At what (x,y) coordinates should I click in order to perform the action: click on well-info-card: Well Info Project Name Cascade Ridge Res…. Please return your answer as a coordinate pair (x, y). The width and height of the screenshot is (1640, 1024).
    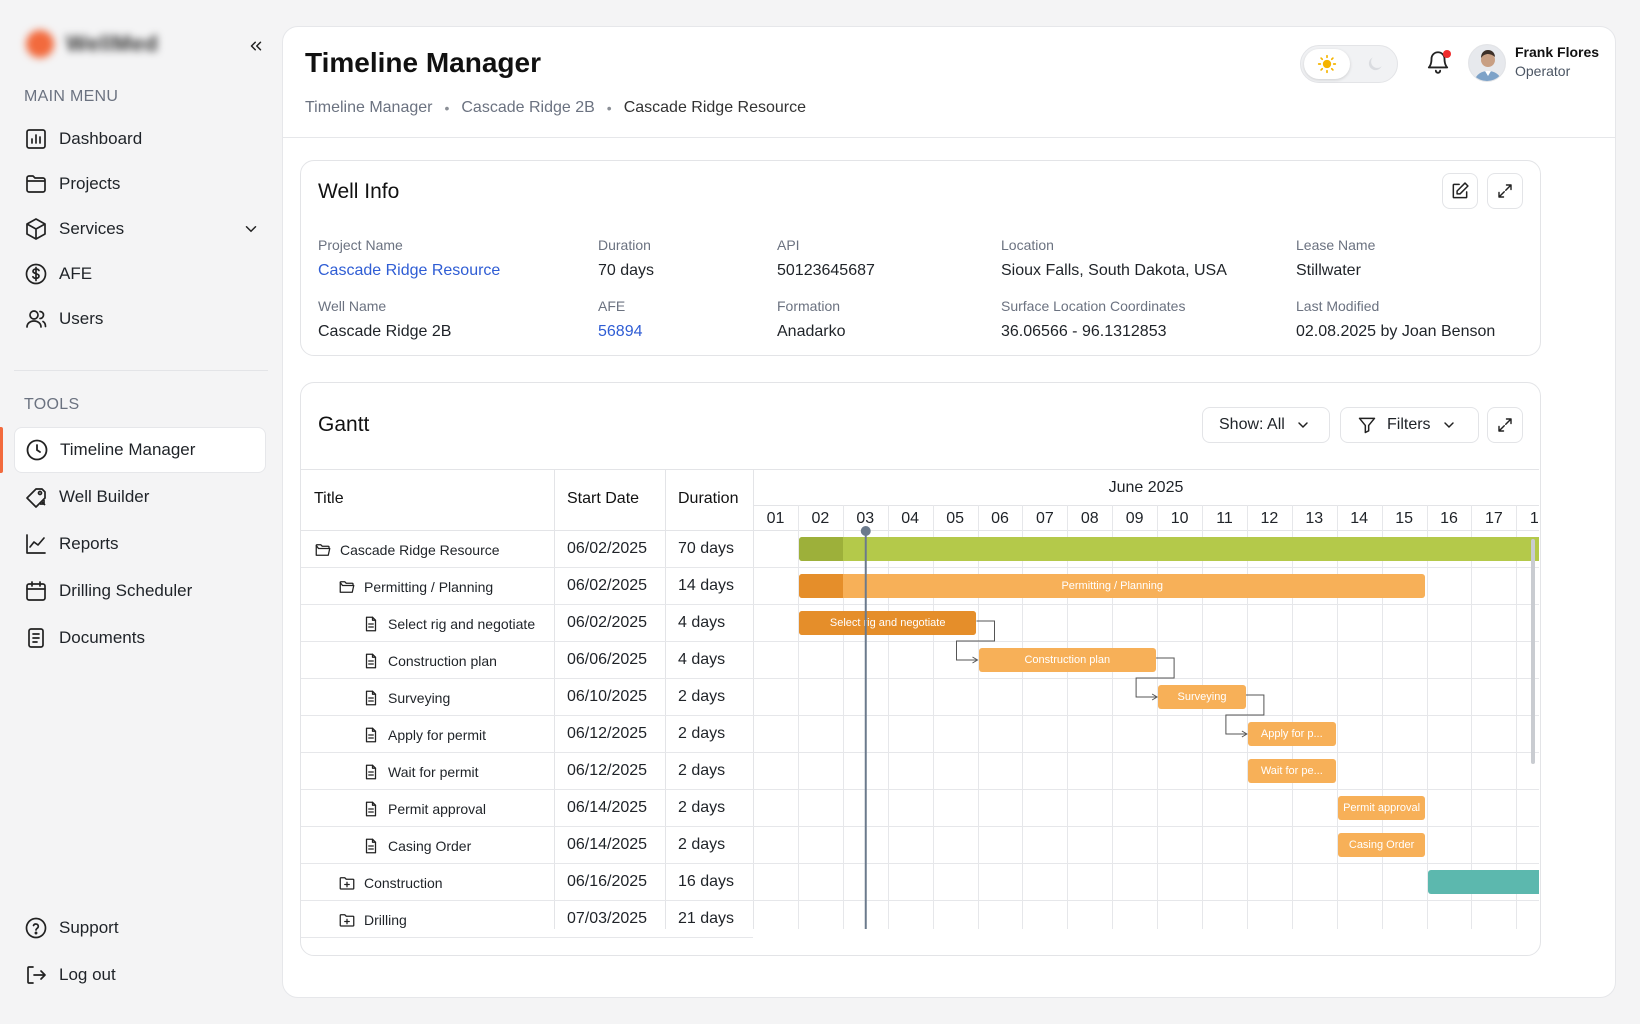
    Looking at the image, I should click on (920, 258).